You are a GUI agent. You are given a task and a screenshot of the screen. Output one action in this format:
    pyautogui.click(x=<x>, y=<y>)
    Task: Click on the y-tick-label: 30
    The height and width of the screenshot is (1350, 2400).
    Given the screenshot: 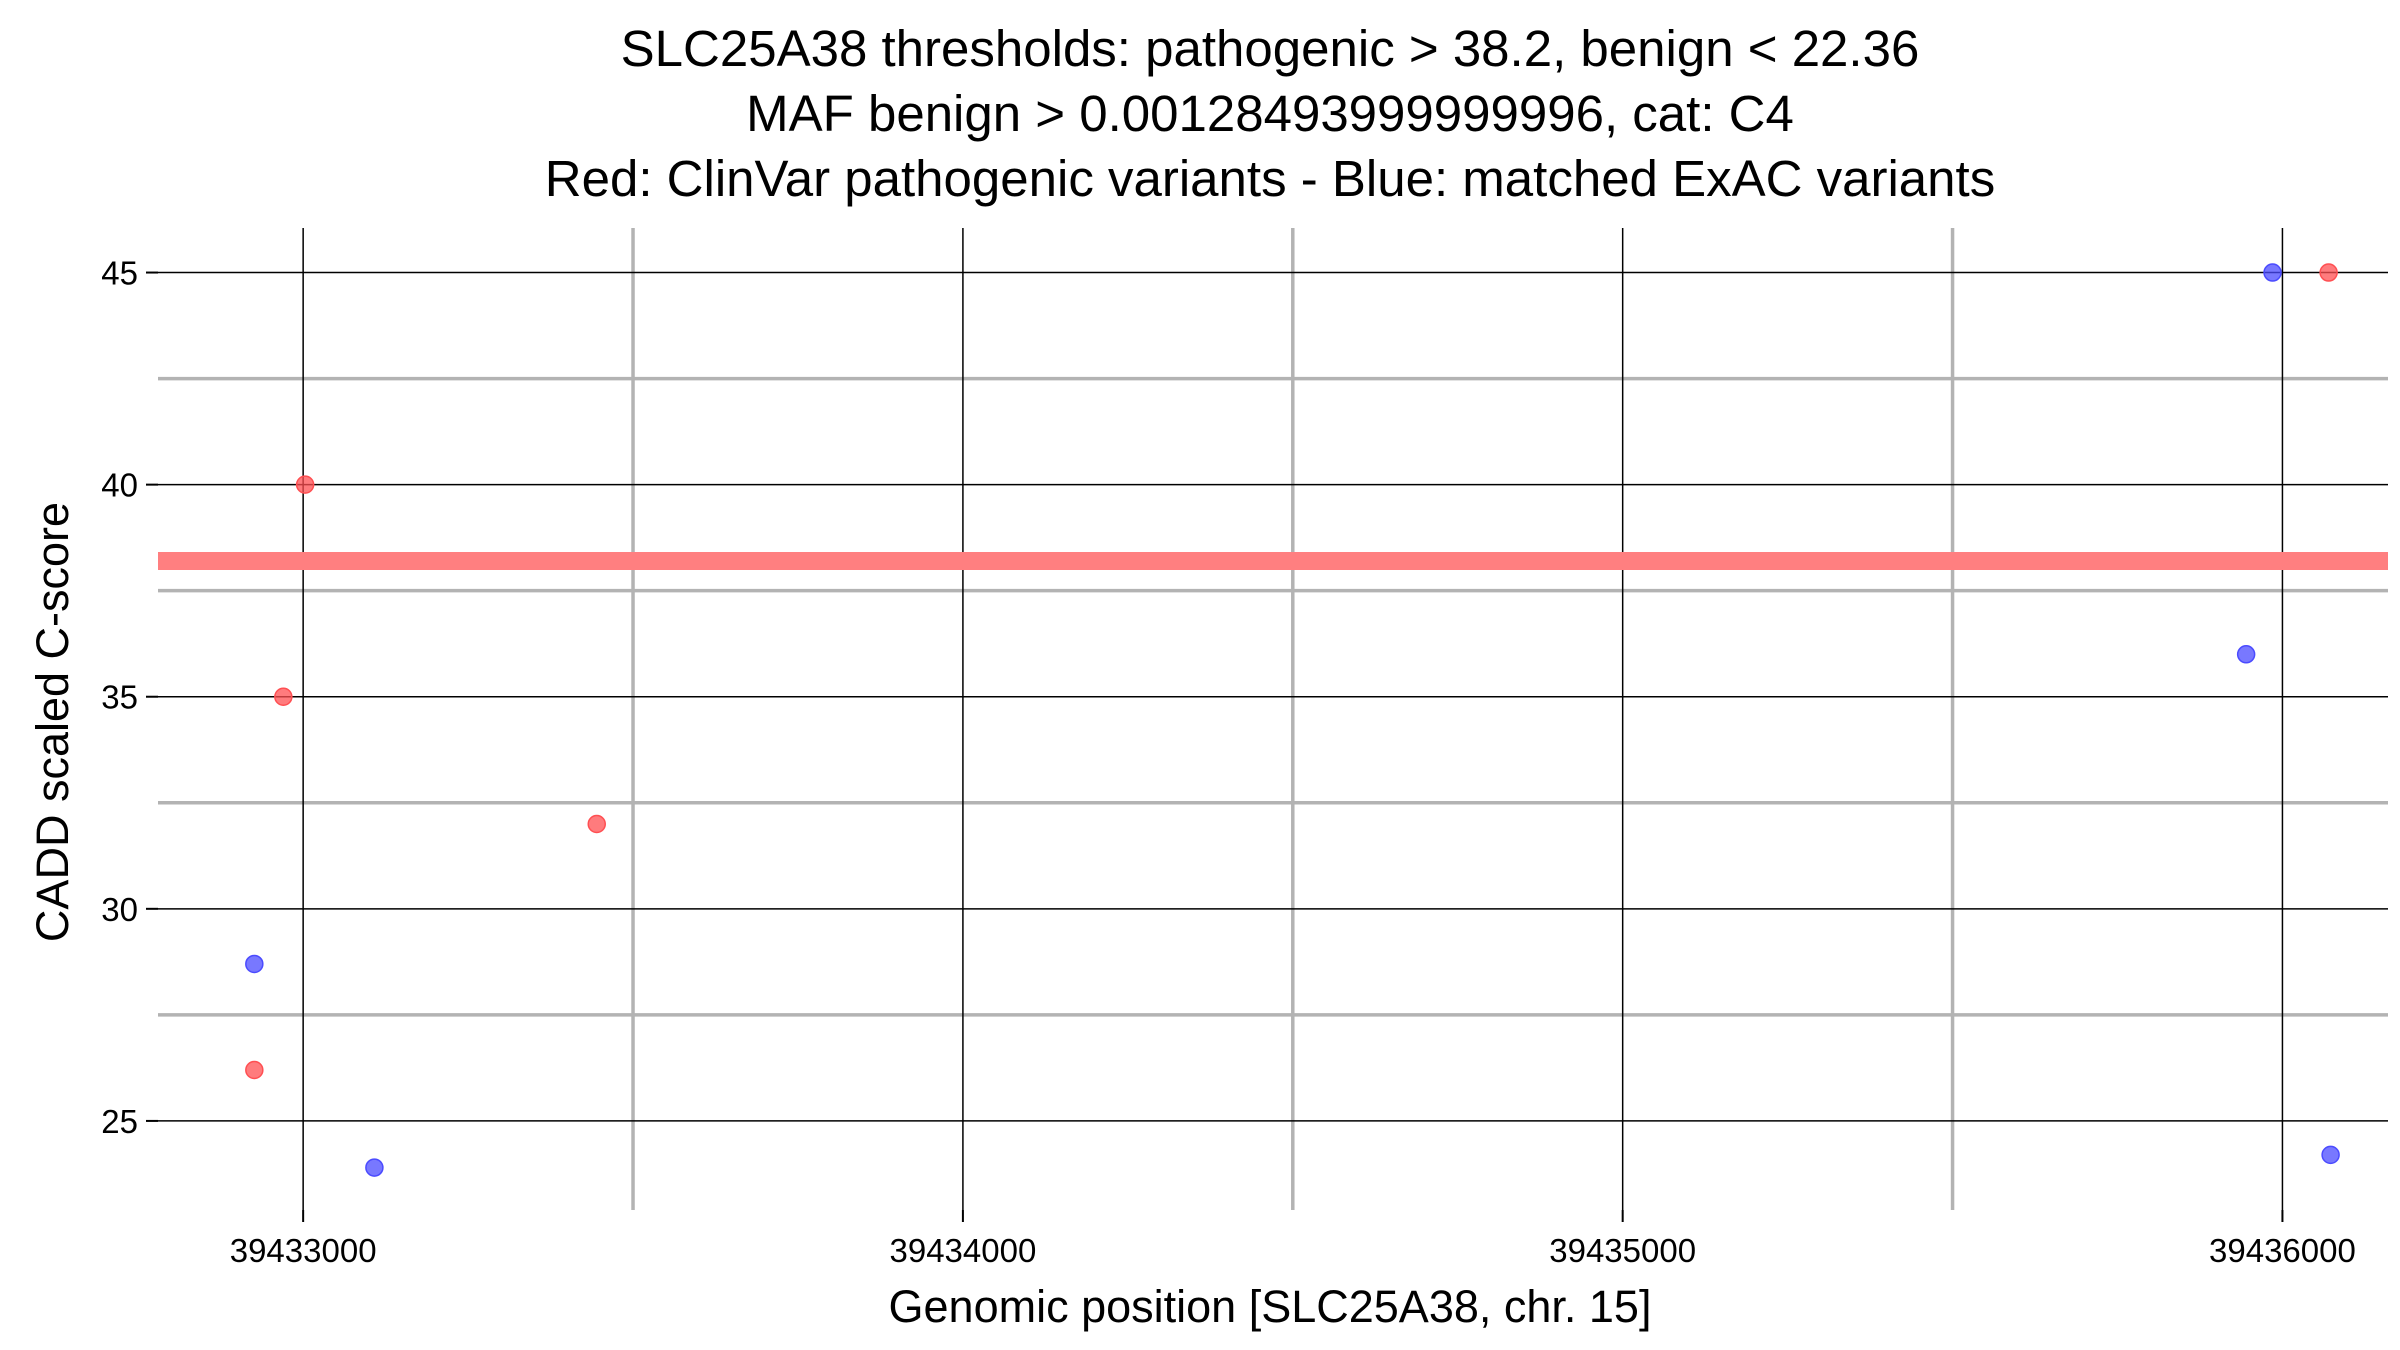 What is the action you would take?
    pyautogui.click(x=119, y=909)
    